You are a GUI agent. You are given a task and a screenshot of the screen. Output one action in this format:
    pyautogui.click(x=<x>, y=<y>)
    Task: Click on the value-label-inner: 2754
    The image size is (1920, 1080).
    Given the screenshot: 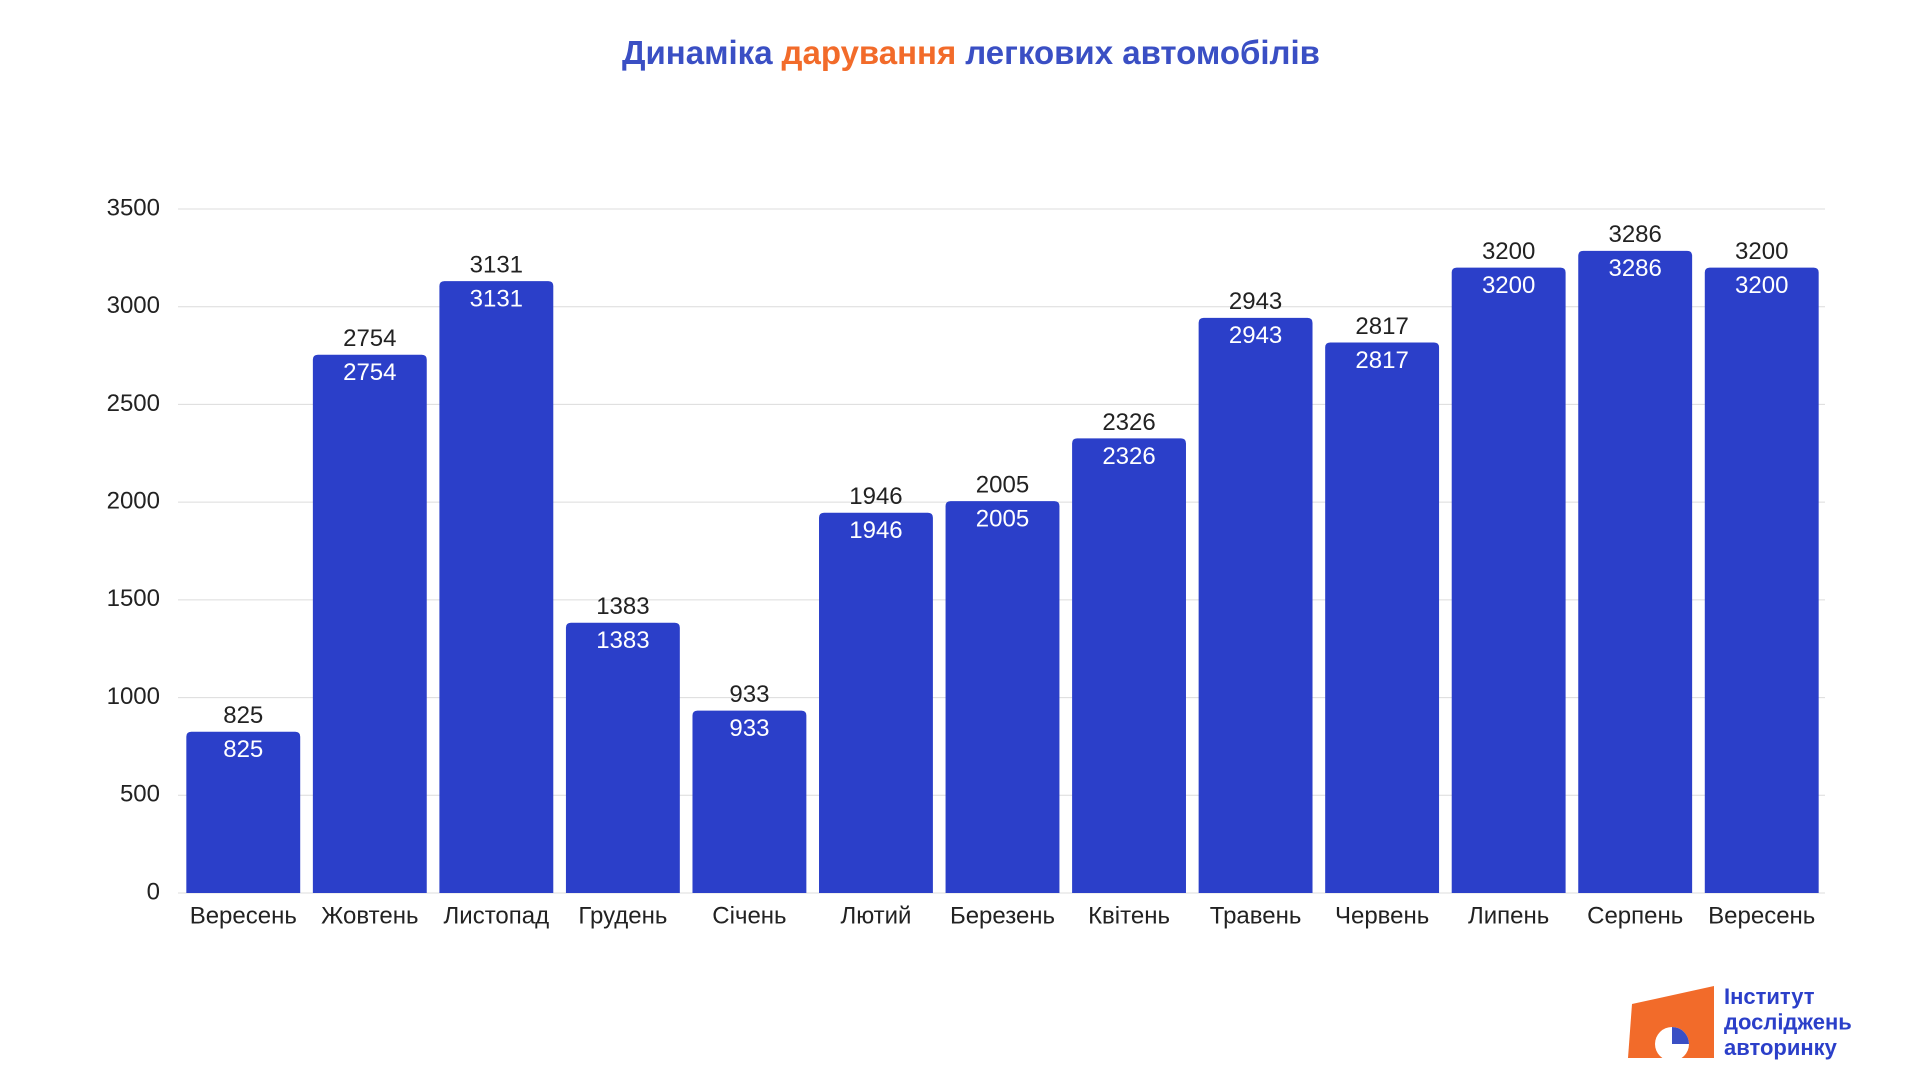 What is the action you would take?
    pyautogui.click(x=369, y=372)
    